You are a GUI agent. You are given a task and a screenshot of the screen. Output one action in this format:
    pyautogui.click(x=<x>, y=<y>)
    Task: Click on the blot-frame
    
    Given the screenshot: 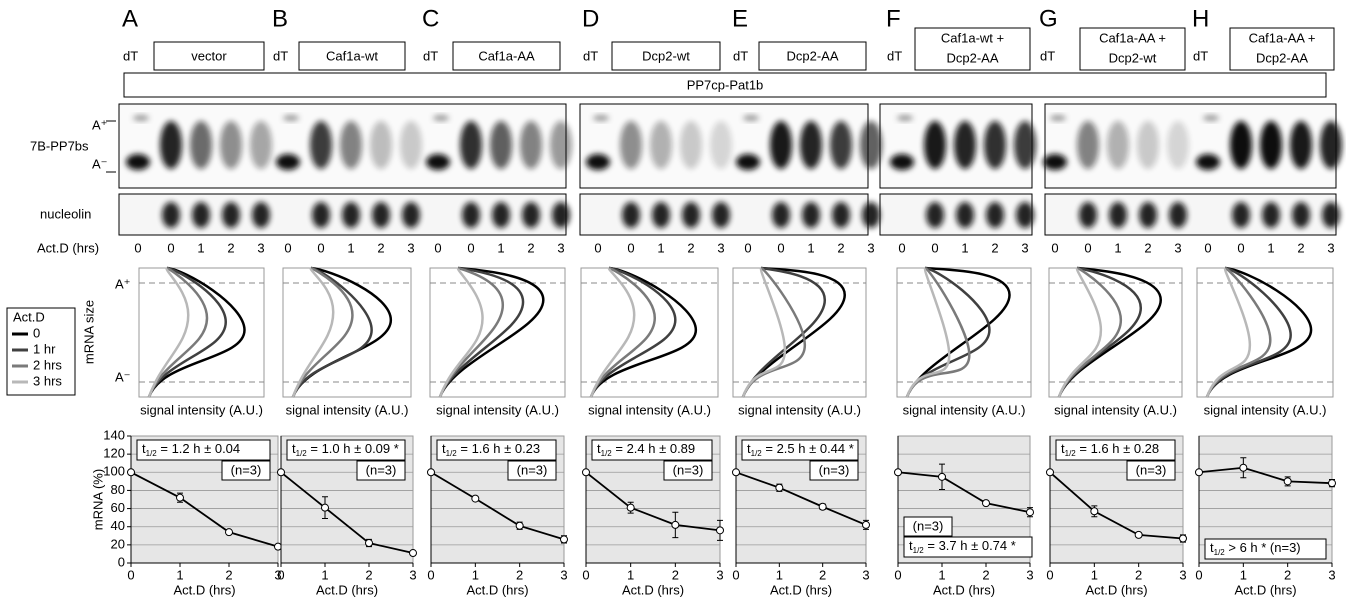 What is the action you would take?
    pyautogui.click(x=956, y=214)
    